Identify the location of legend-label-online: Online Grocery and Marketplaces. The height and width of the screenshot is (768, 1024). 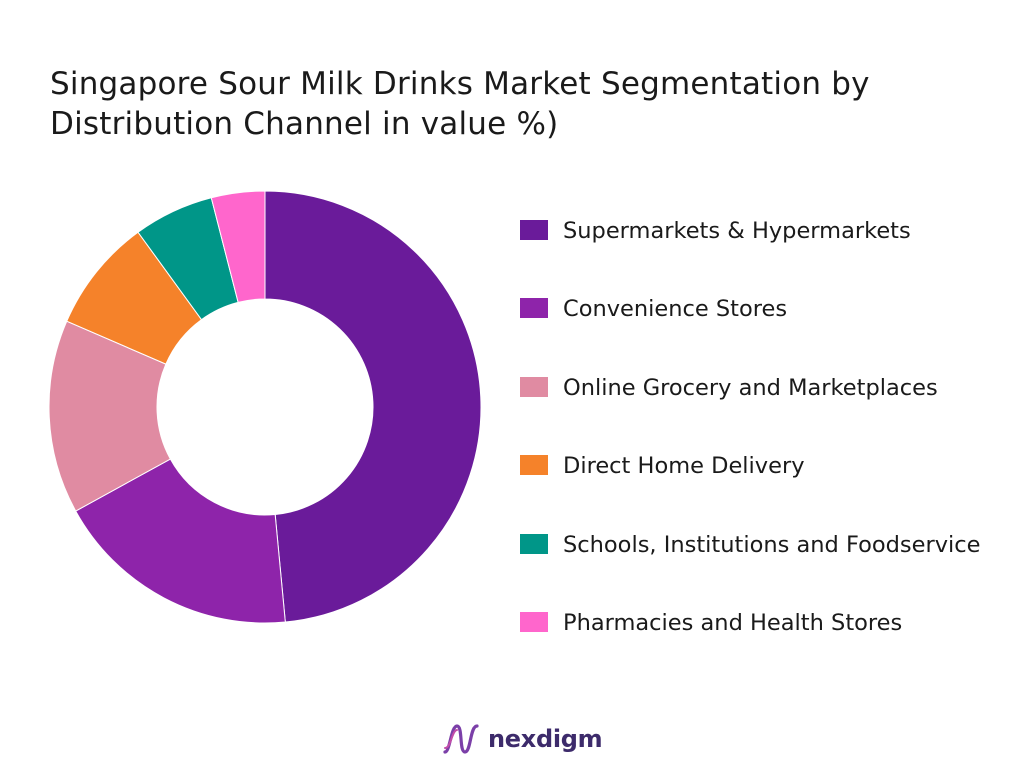
(750, 388).